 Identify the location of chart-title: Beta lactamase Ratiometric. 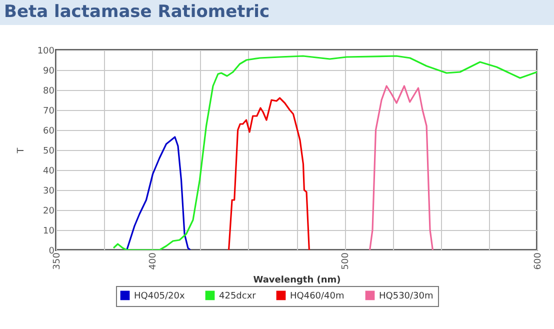
(277, 12).